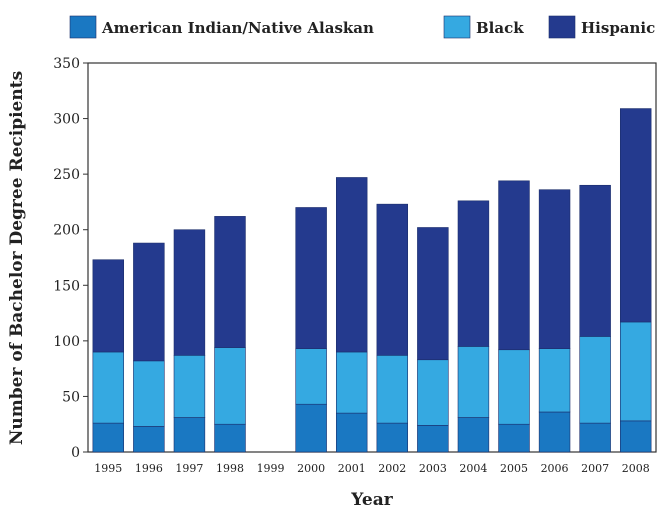  Describe the element at coordinates (66, 342) in the screenshot. I see `y-tick-label: 100` at that location.